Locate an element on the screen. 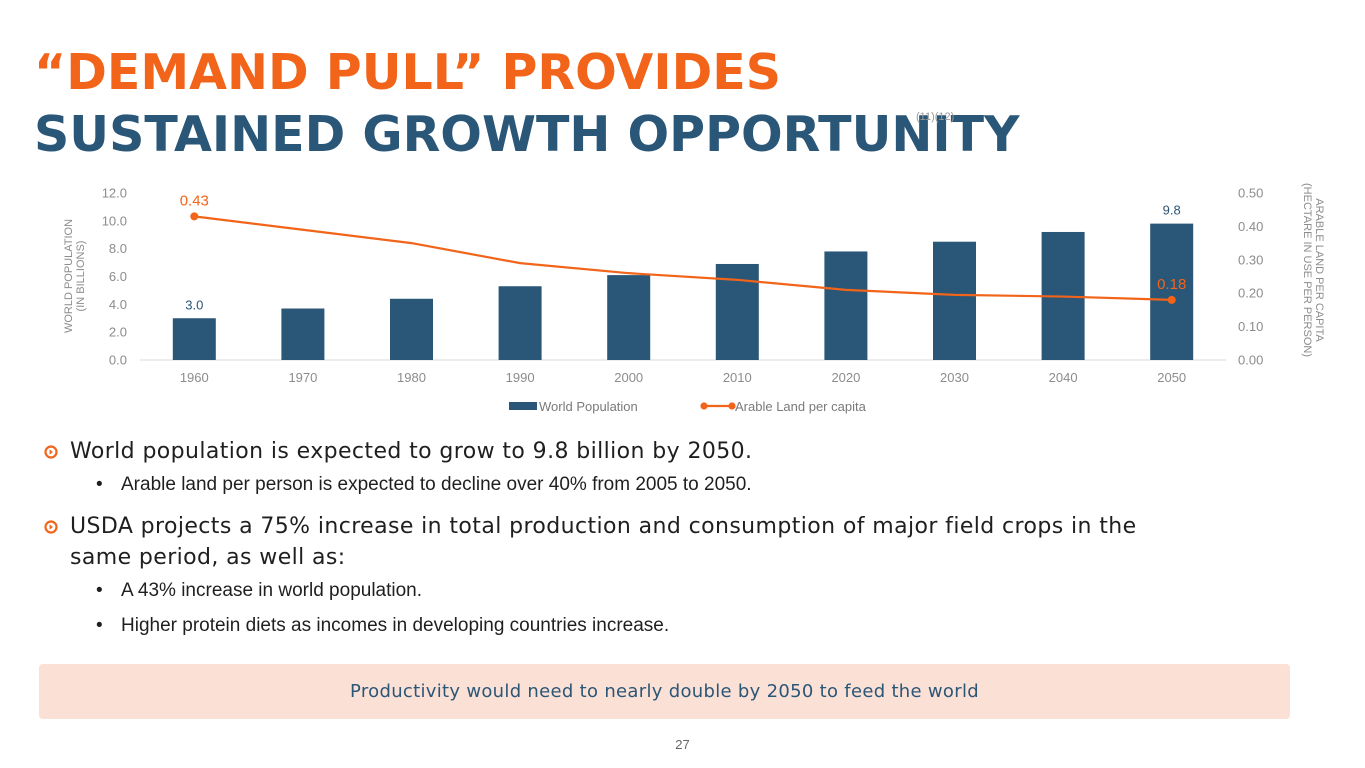 The height and width of the screenshot is (768, 1365). y-tick-label: 2.0 is located at coordinates (118, 332).